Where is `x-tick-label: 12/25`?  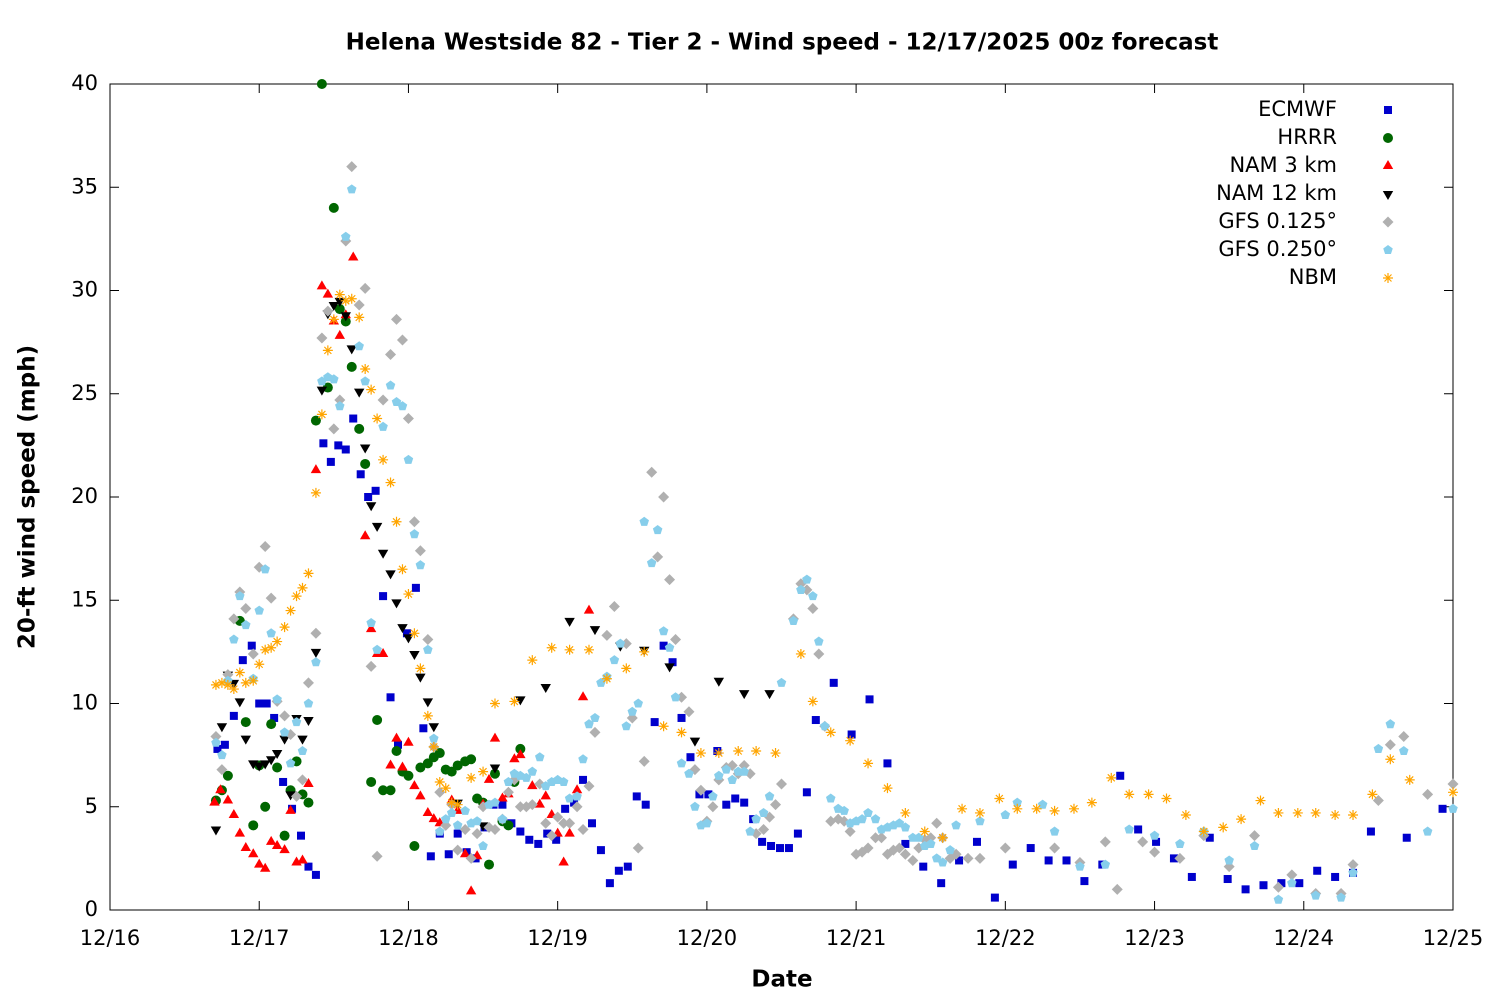 x-tick-label: 12/25 is located at coordinates (1453, 938).